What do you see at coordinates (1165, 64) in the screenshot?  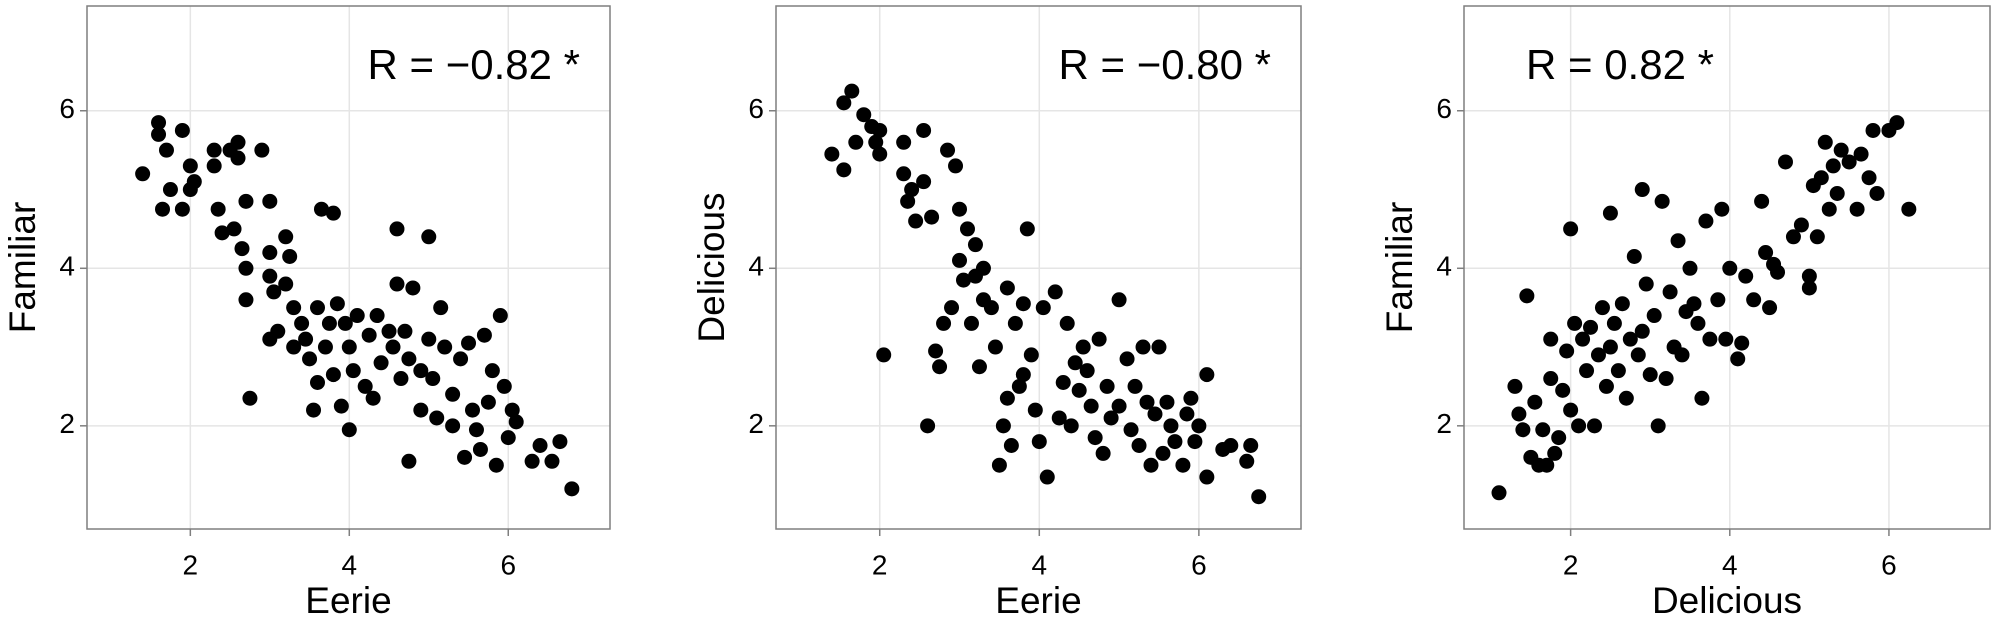 I see `annotation: R = −0.80 *` at bounding box center [1165, 64].